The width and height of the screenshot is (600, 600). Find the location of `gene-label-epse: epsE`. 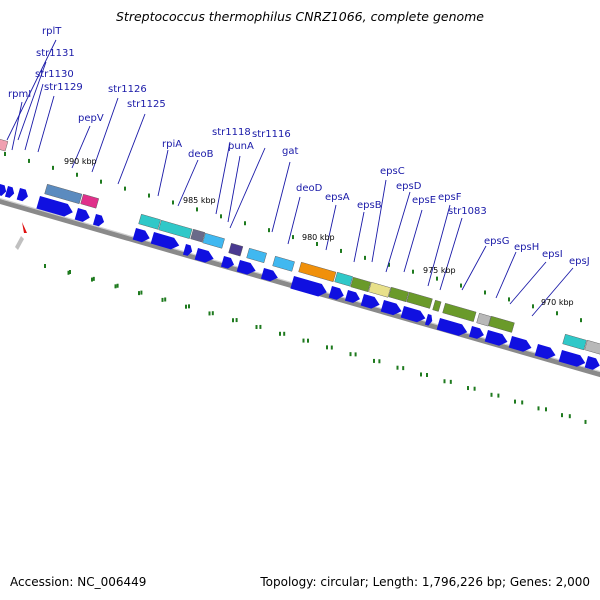

gene-label-epse: epsE is located at coordinates (424, 200).